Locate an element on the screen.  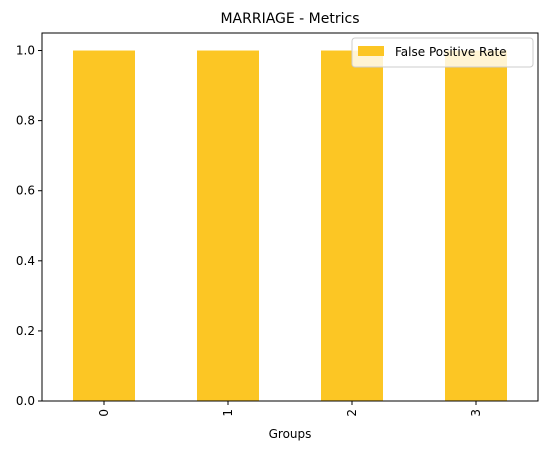
y-tick-label-0.4: 0.4 is located at coordinates (25, 261).